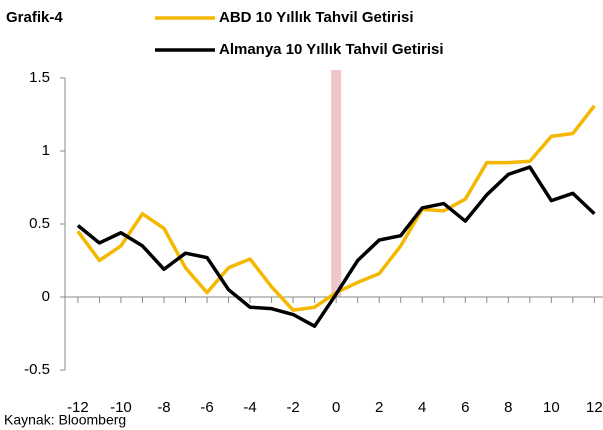 The height and width of the screenshot is (430, 603). Describe the element at coordinates (331, 49) in the screenshot. I see `legend-label: Almanya 10 Yıllık Tahvil Getirisi` at that location.